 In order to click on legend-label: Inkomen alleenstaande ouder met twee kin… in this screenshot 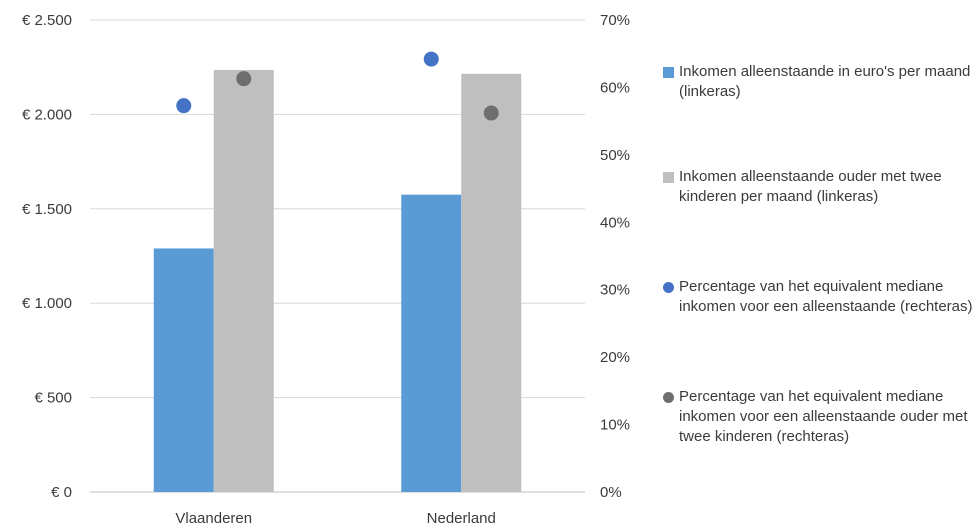, I will do `click(810, 186)`.